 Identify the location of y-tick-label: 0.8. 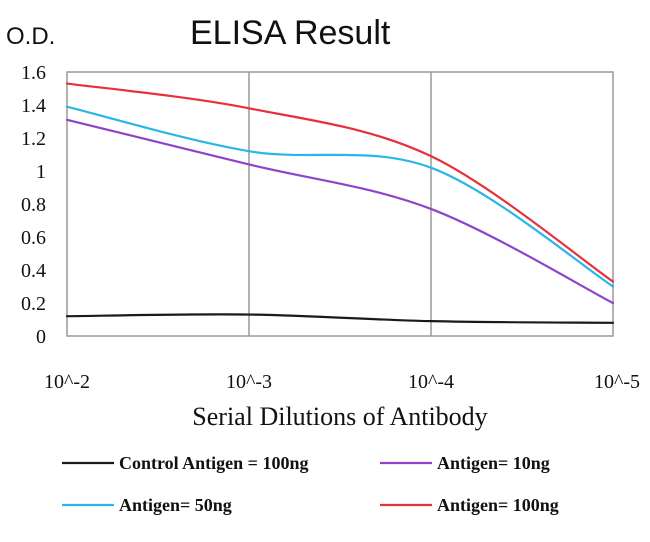
(33, 205).